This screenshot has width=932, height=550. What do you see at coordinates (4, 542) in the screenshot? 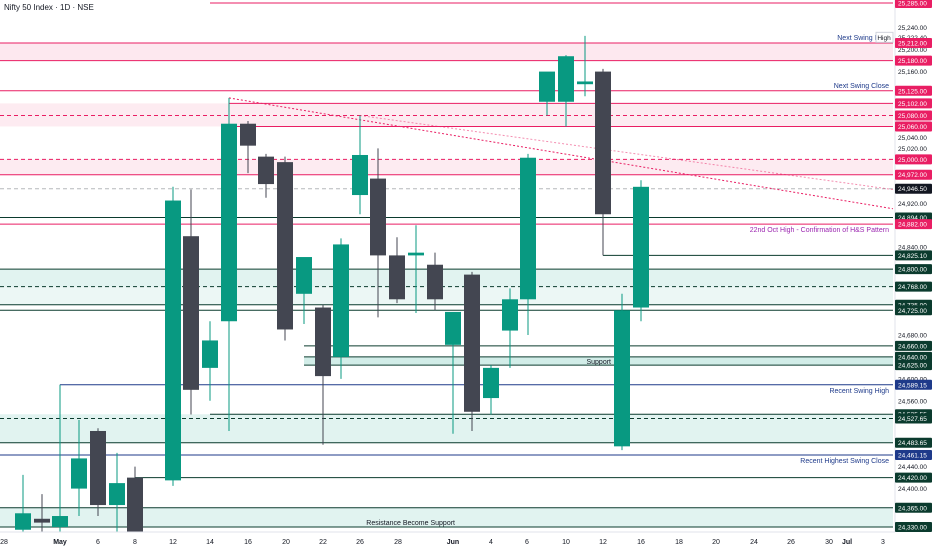
I see `time-tick-label: 28` at bounding box center [4, 542].